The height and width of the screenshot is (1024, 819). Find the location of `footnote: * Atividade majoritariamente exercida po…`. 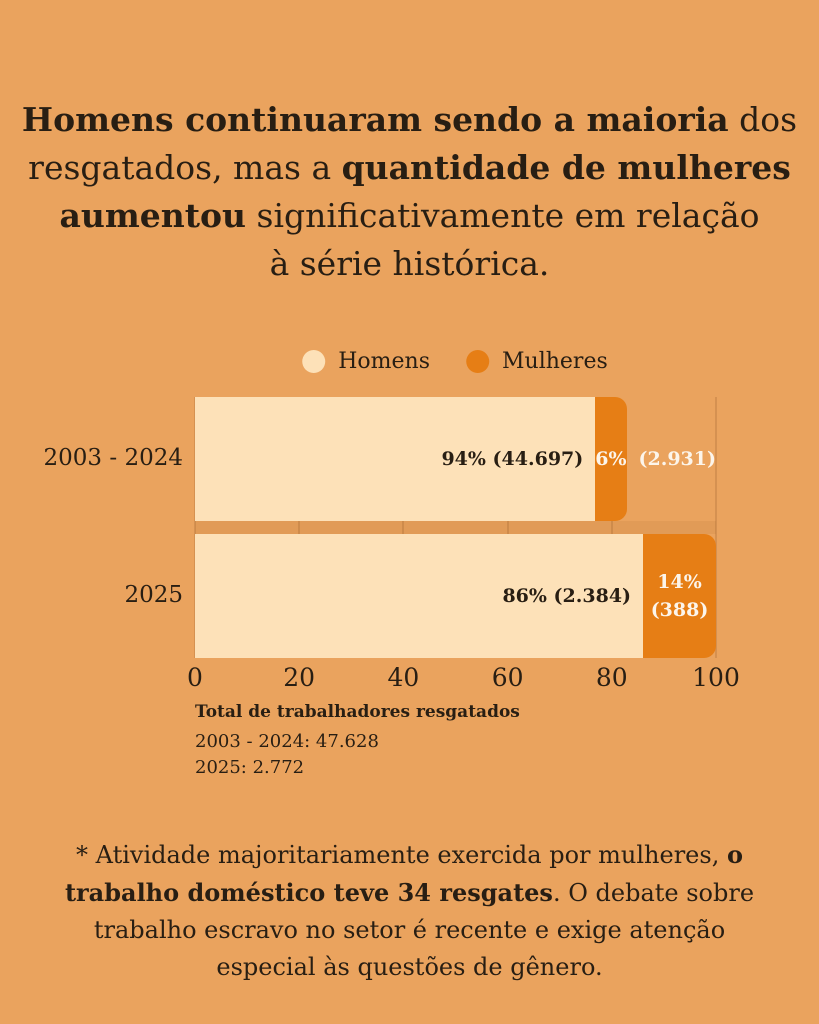

footnote: * Atividade majoritariamente exercida po… is located at coordinates (410, 911).